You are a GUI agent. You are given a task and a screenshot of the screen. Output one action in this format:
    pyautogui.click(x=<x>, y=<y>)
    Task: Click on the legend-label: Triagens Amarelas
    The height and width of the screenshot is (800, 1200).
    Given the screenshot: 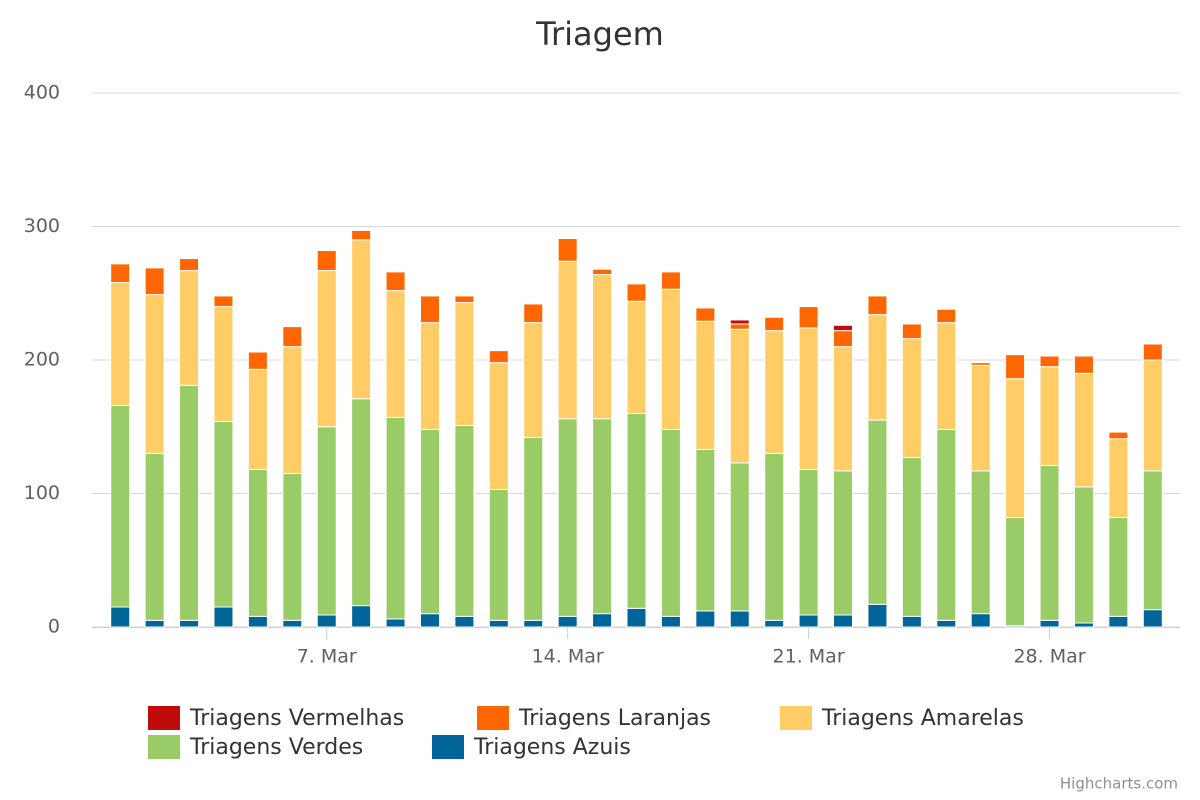 What is the action you would take?
    pyautogui.click(x=922, y=718)
    